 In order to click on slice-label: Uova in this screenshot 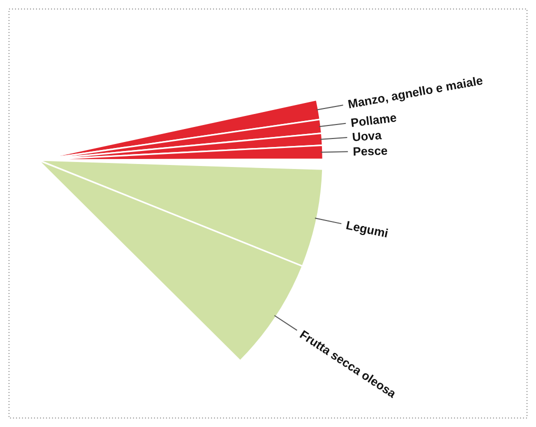, I will do `click(367, 136)`.